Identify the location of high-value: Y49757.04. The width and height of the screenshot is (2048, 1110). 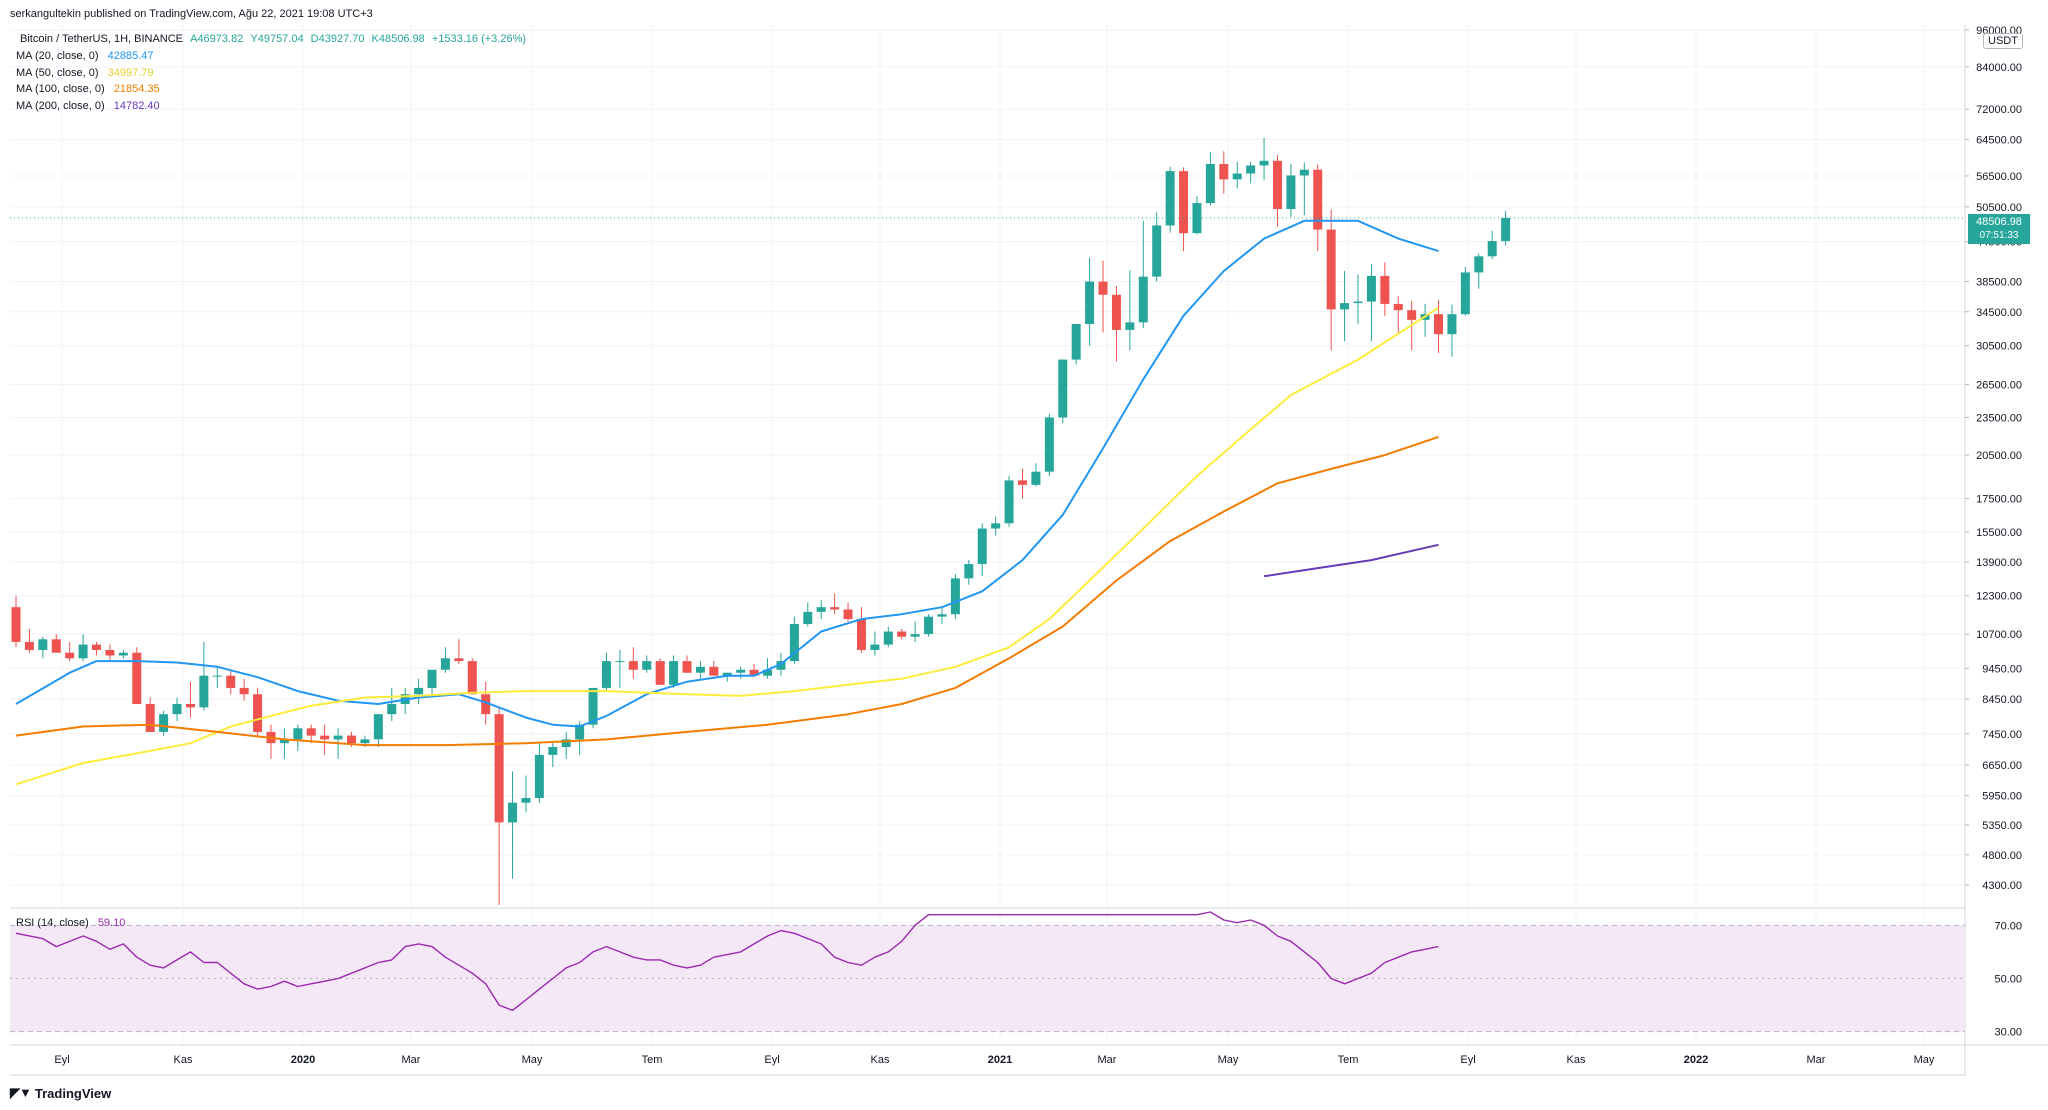
(277, 39).